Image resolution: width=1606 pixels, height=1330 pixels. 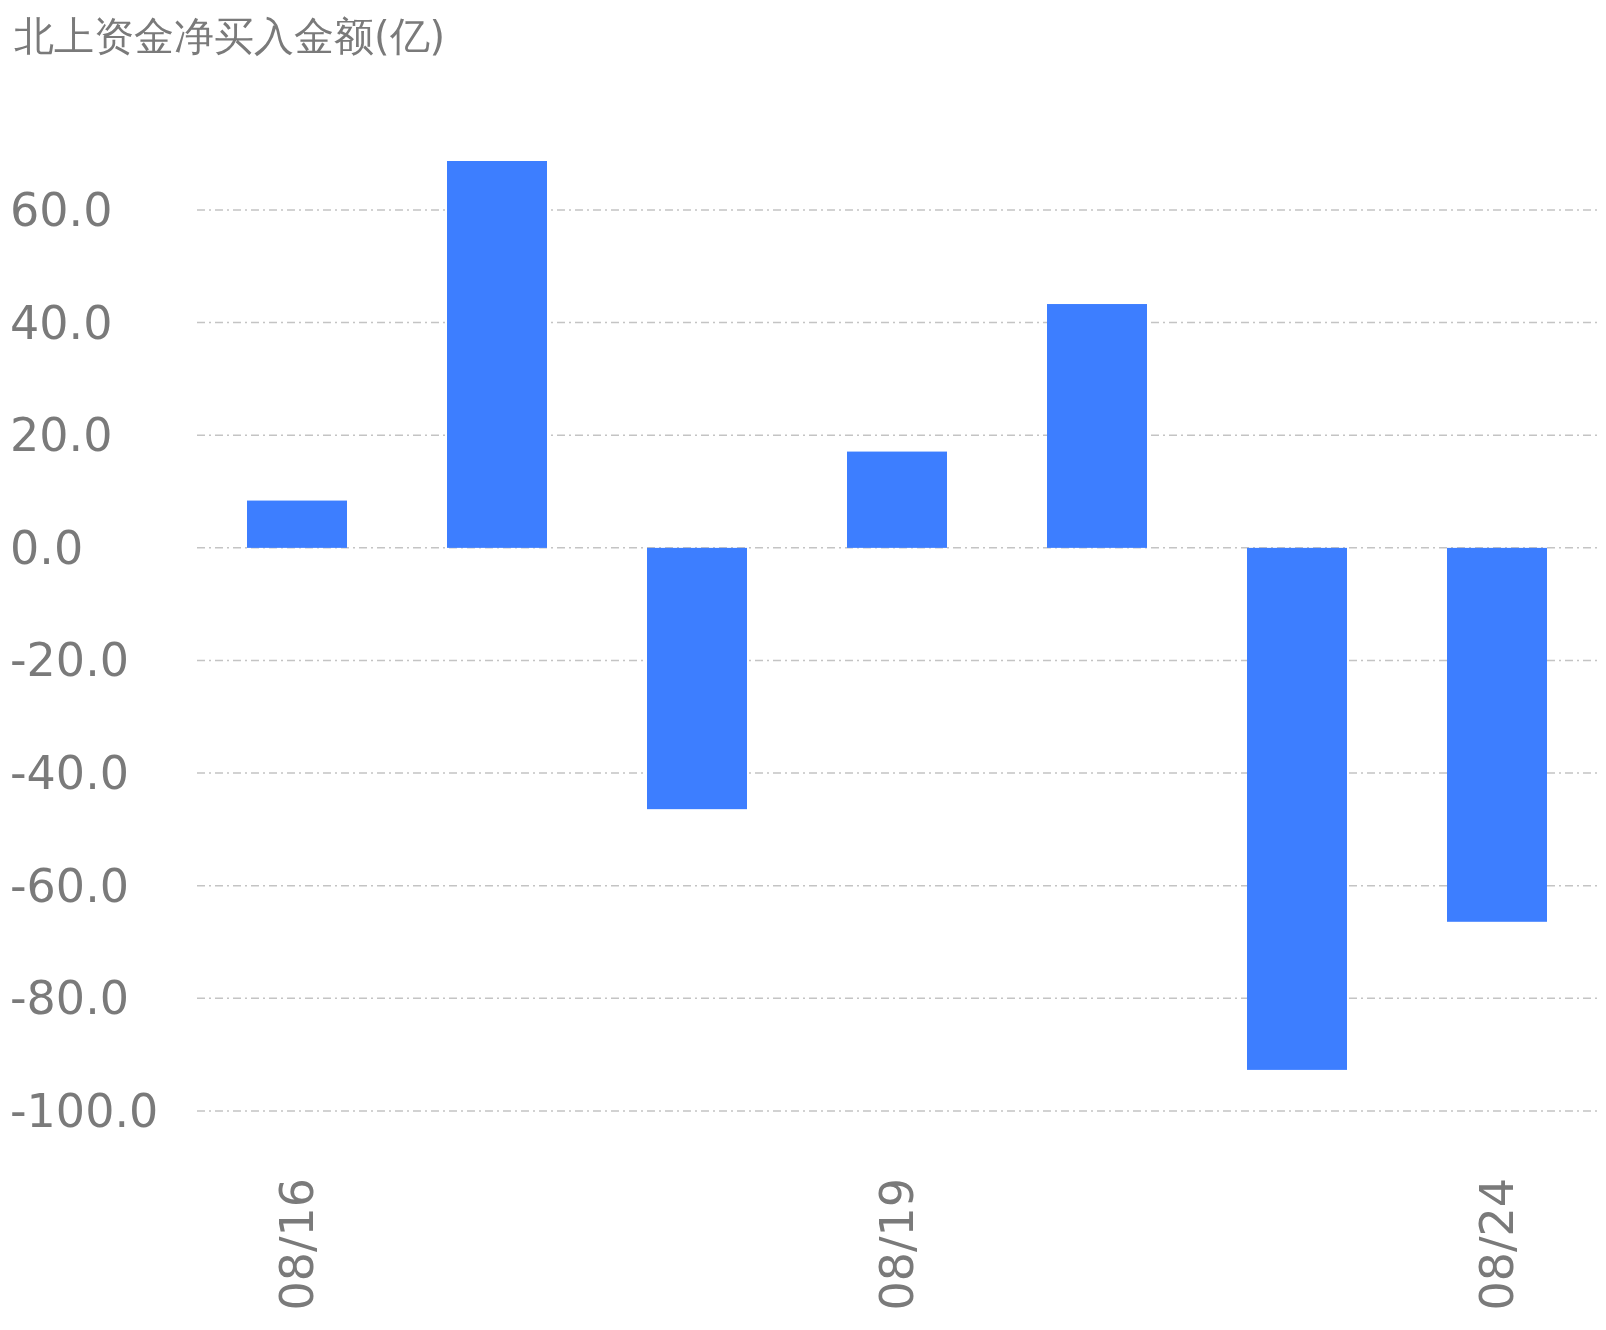 What do you see at coordinates (47, 547) in the screenshot?
I see `y-tick-label: 0.0` at bounding box center [47, 547].